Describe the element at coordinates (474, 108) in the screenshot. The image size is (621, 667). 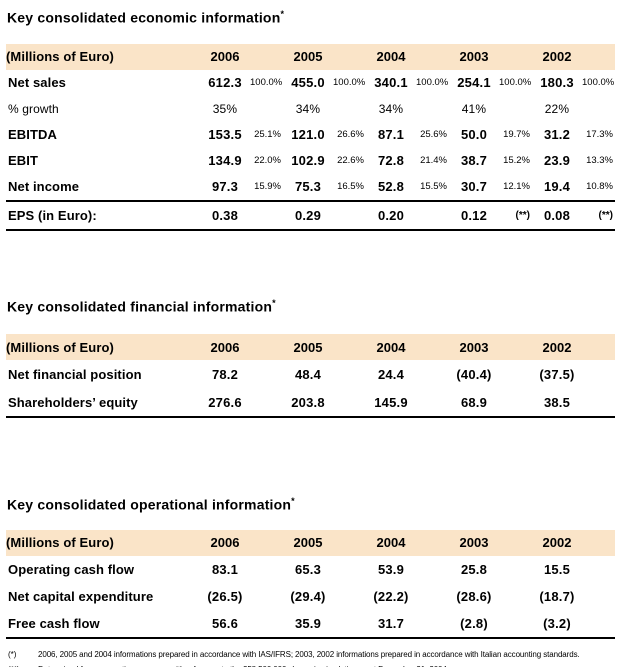
I see `value-cell: 41%` at that location.